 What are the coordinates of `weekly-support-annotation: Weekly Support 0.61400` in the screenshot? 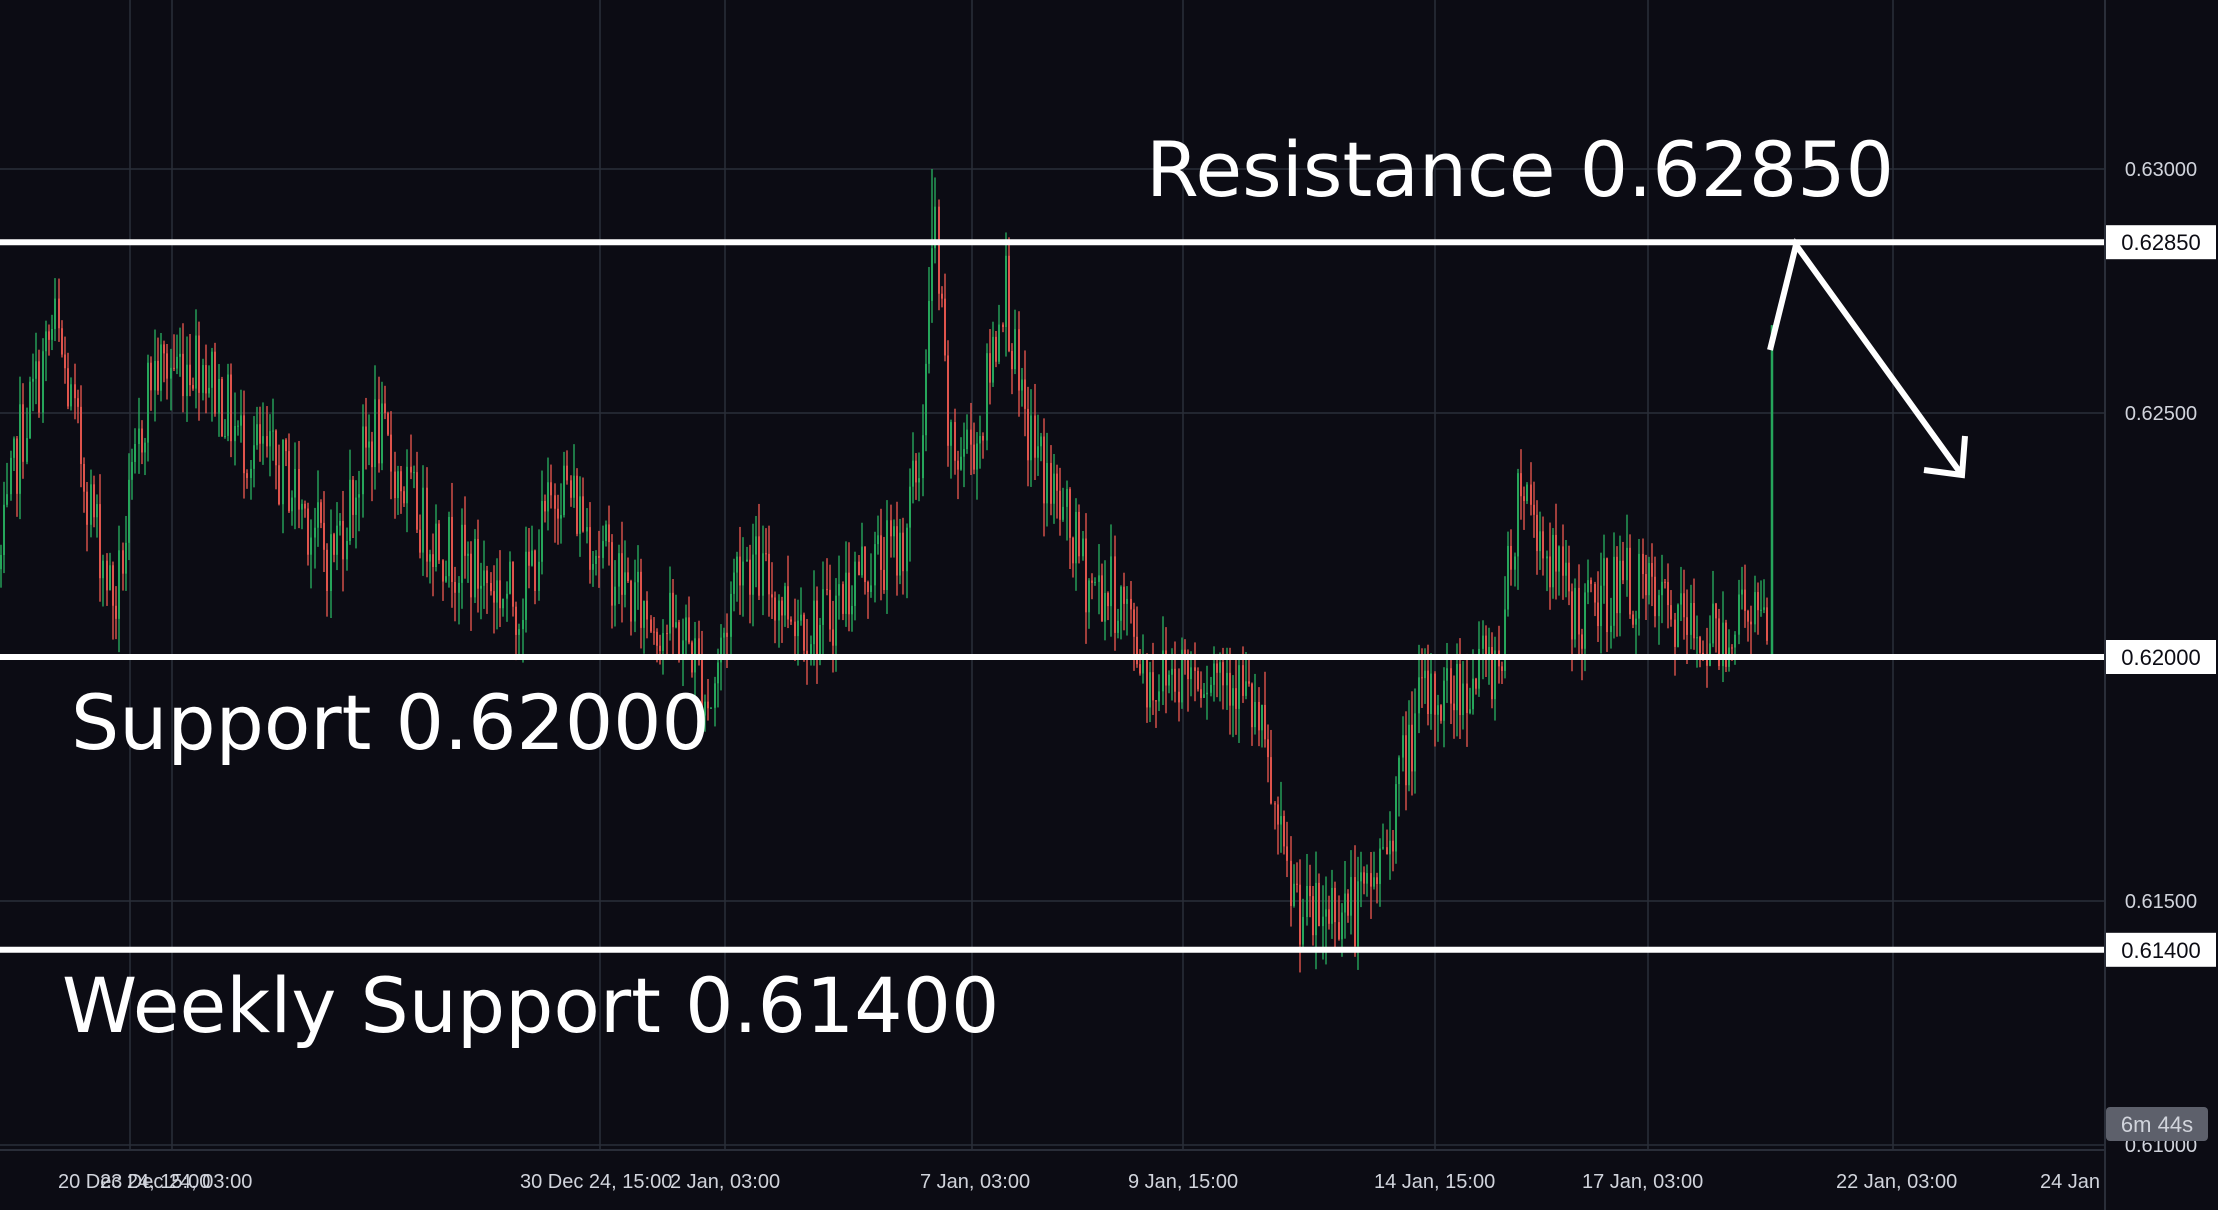 It's located at (530, 1005).